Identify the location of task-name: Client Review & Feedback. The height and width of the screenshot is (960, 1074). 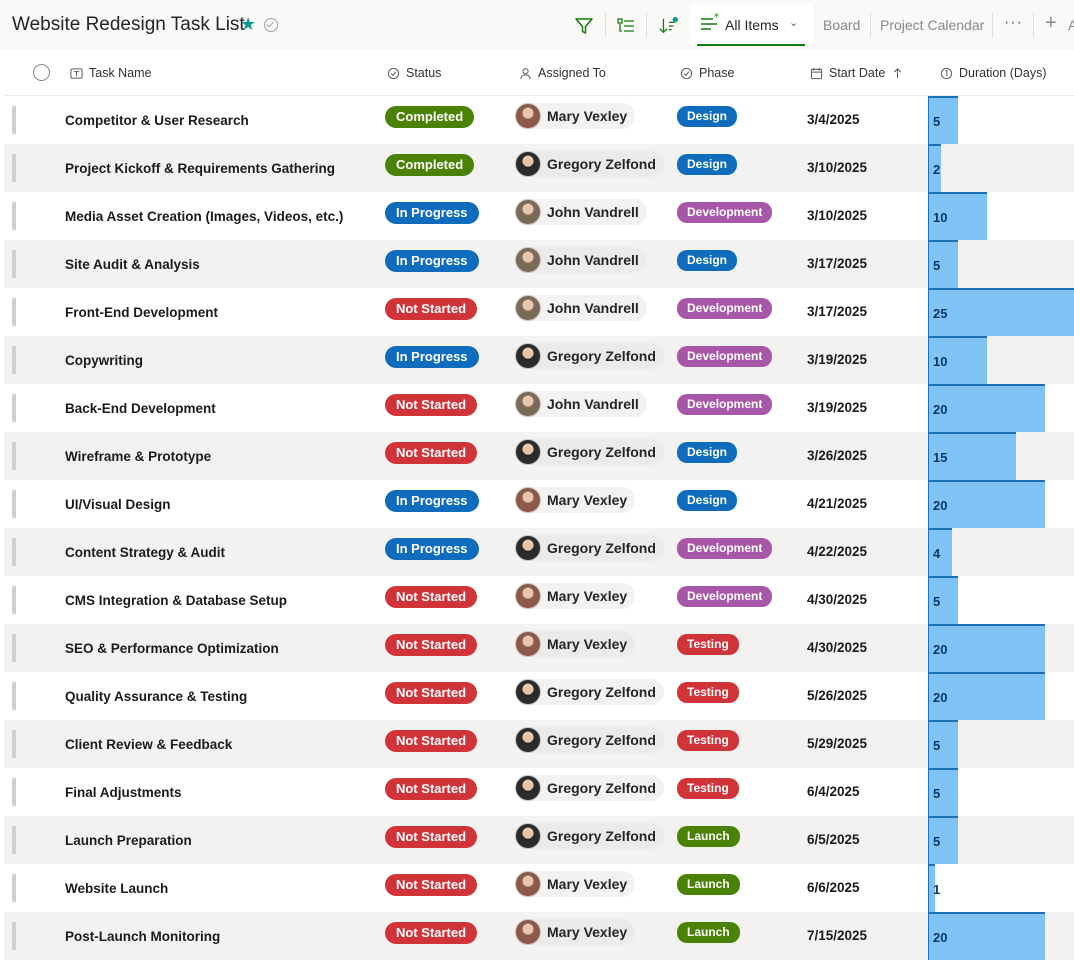
(149, 744).